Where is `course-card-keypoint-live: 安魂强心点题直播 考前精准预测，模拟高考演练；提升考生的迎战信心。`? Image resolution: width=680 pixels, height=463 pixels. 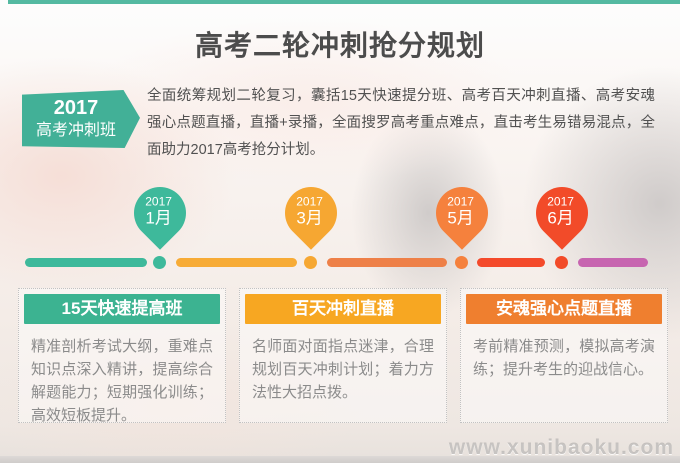 course-card-keypoint-live: 安魂强心点题直播 考前精准预测，模拟高考演练；提升考生的迎战信心。 is located at coordinates (564, 355).